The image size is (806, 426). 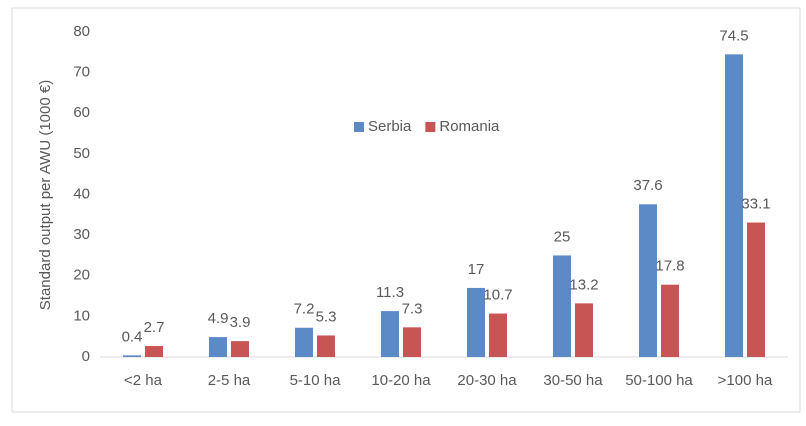 I want to click on data-label: 11.3, so click(x=390, y=292).